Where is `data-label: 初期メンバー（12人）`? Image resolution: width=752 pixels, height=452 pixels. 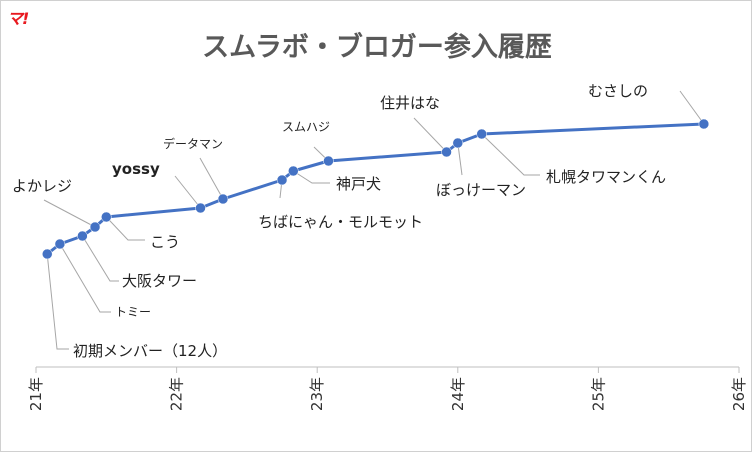 data-label: 初期メンバー（12人） is located at coordinates (150, 351).